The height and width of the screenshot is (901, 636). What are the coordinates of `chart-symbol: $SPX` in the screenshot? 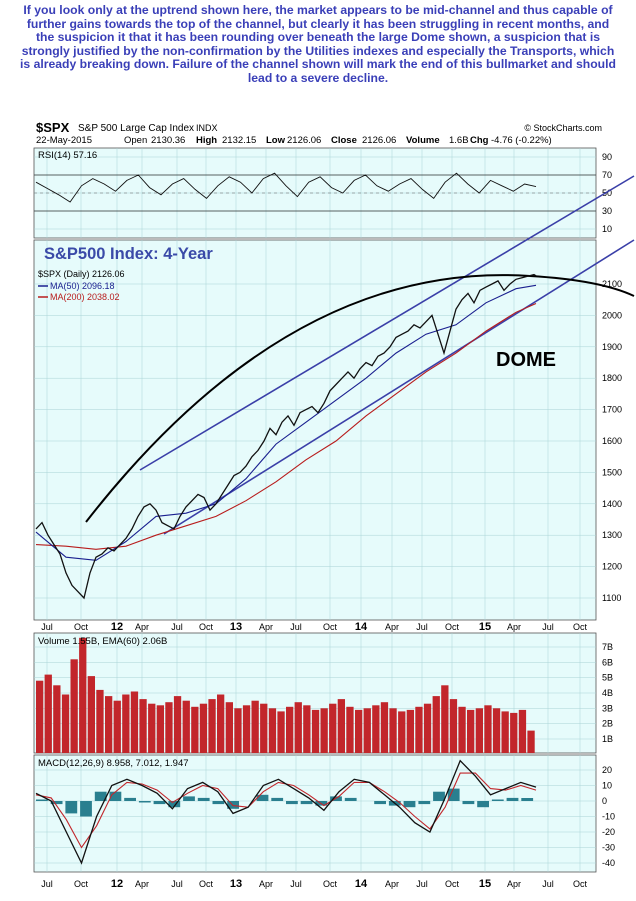 It's located at (53, 127).